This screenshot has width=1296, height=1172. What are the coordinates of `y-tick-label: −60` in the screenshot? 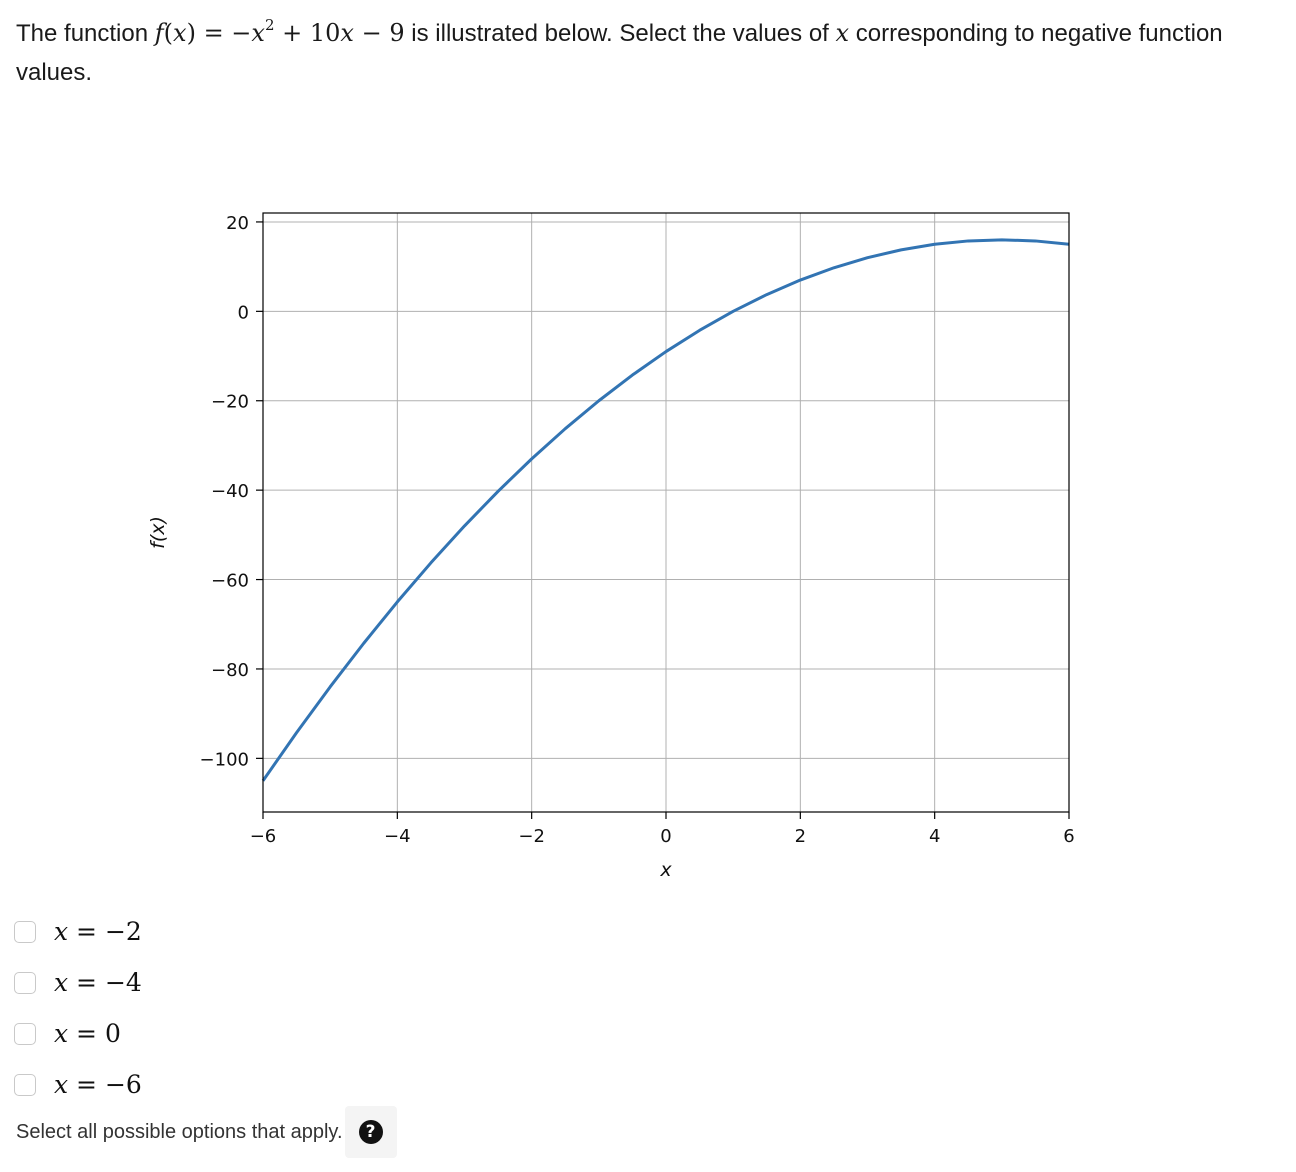 It's located at (230, 581).